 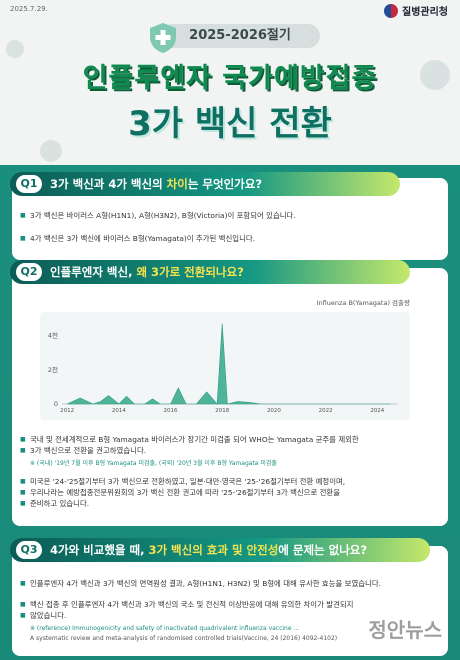 I want to click on chart-plot: 0 2천 4천 2012 2014 2016 2018 2020 2022 2024, so click(x=223, y=368).